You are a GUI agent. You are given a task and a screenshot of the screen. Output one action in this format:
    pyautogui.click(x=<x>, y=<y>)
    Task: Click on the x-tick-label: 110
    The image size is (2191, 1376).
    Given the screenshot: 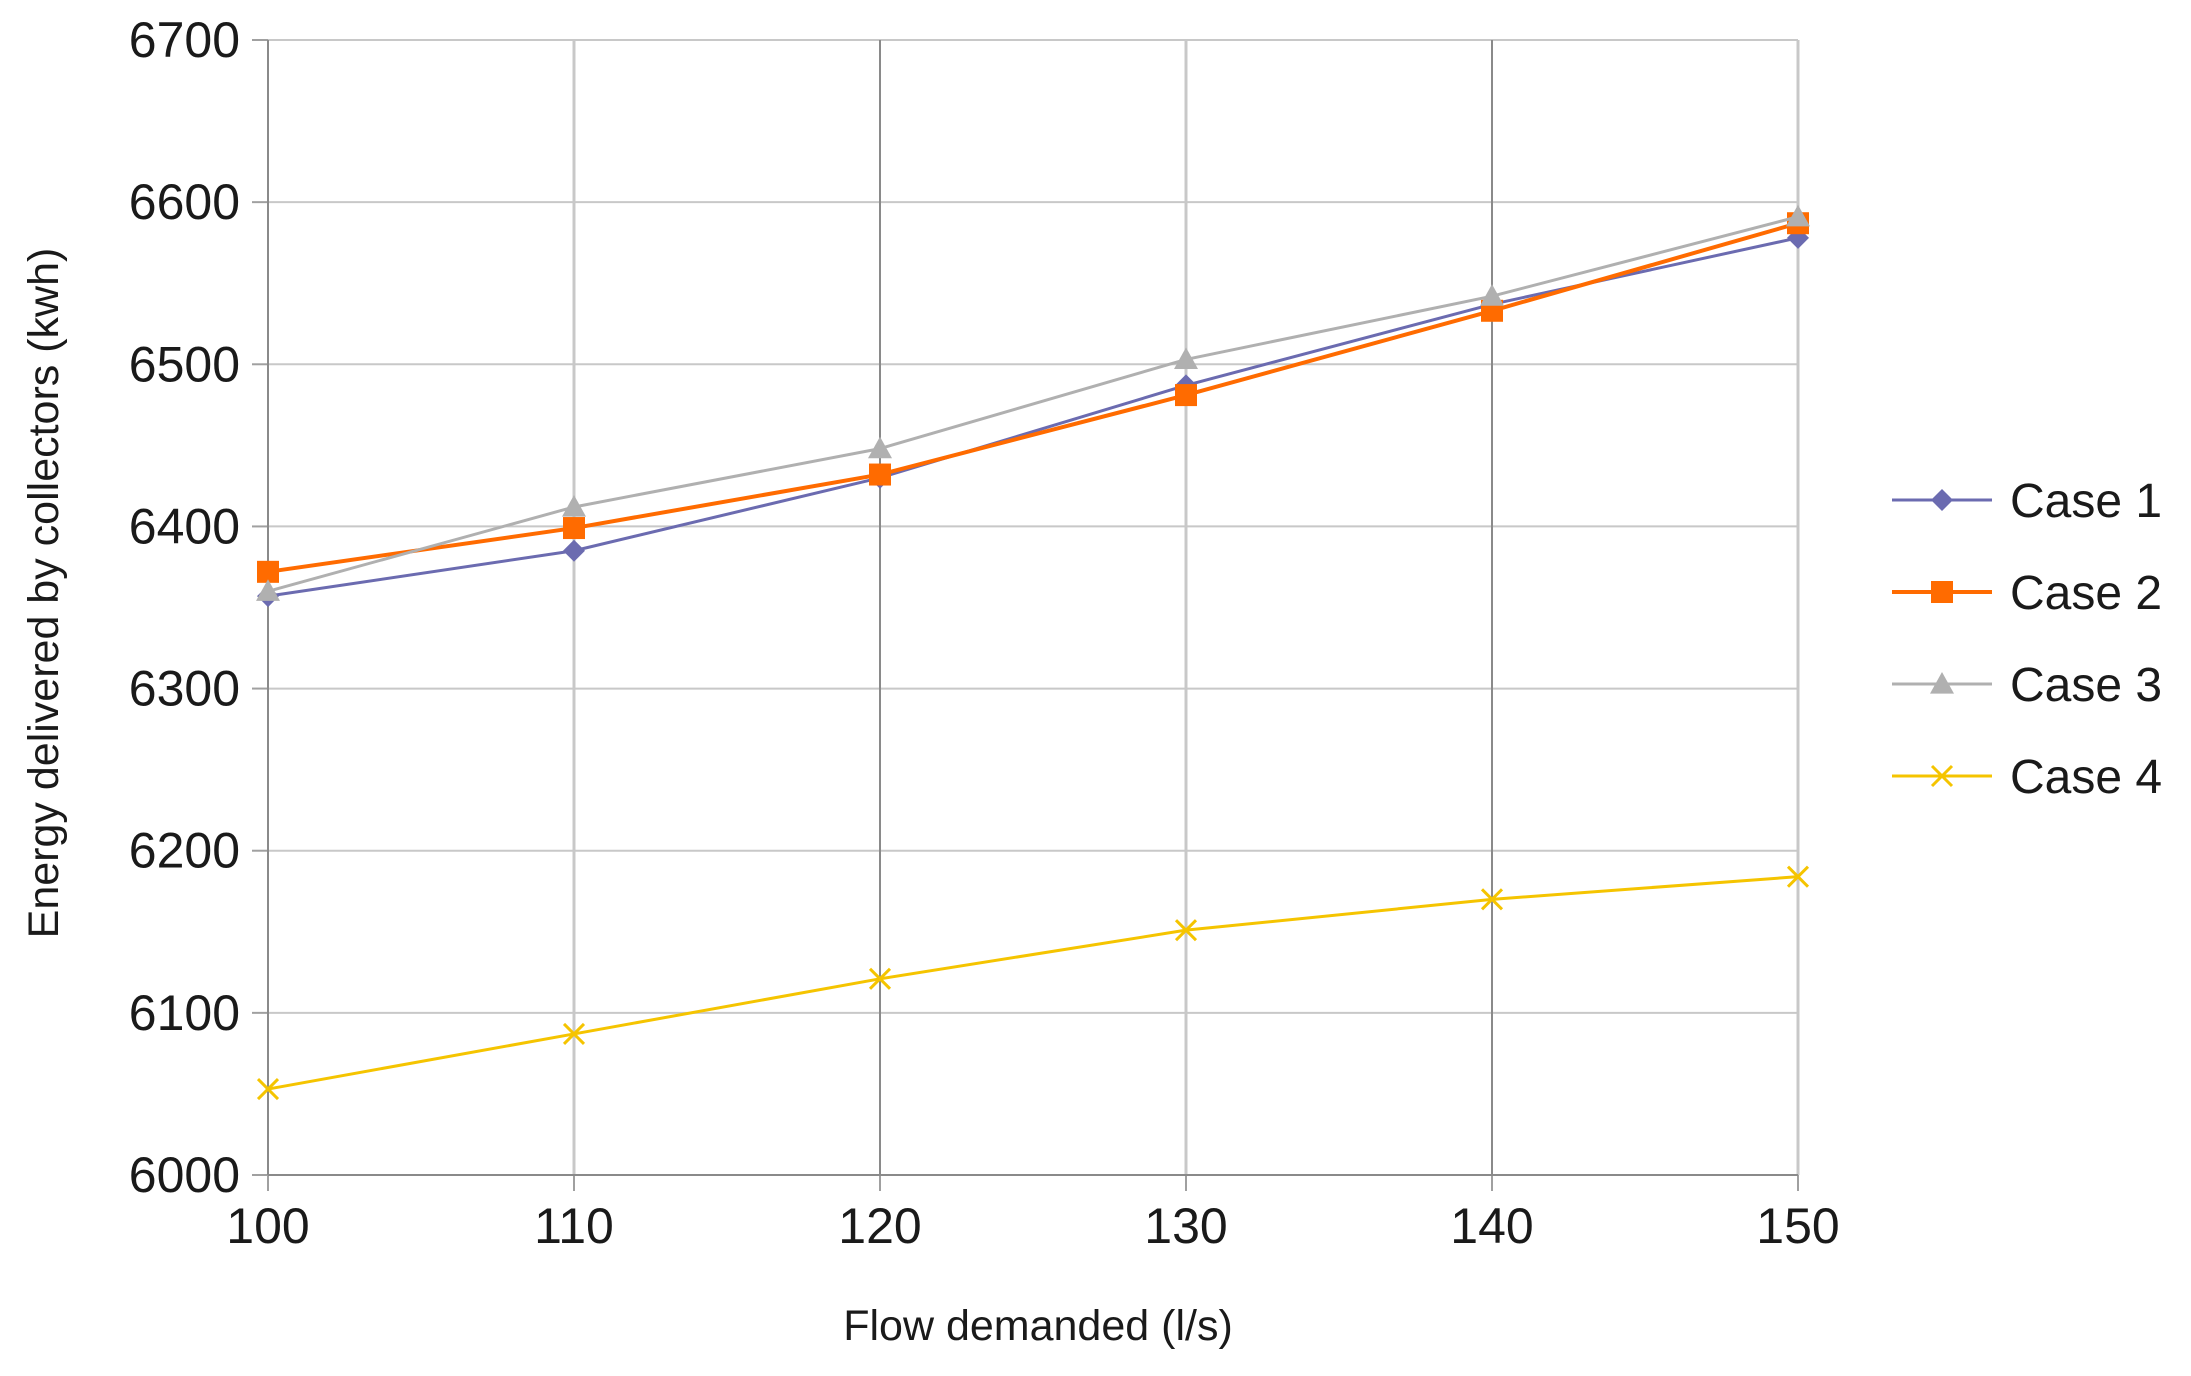 What is the action you would take?
    pyautogui.click(x=574, y=1226)
    